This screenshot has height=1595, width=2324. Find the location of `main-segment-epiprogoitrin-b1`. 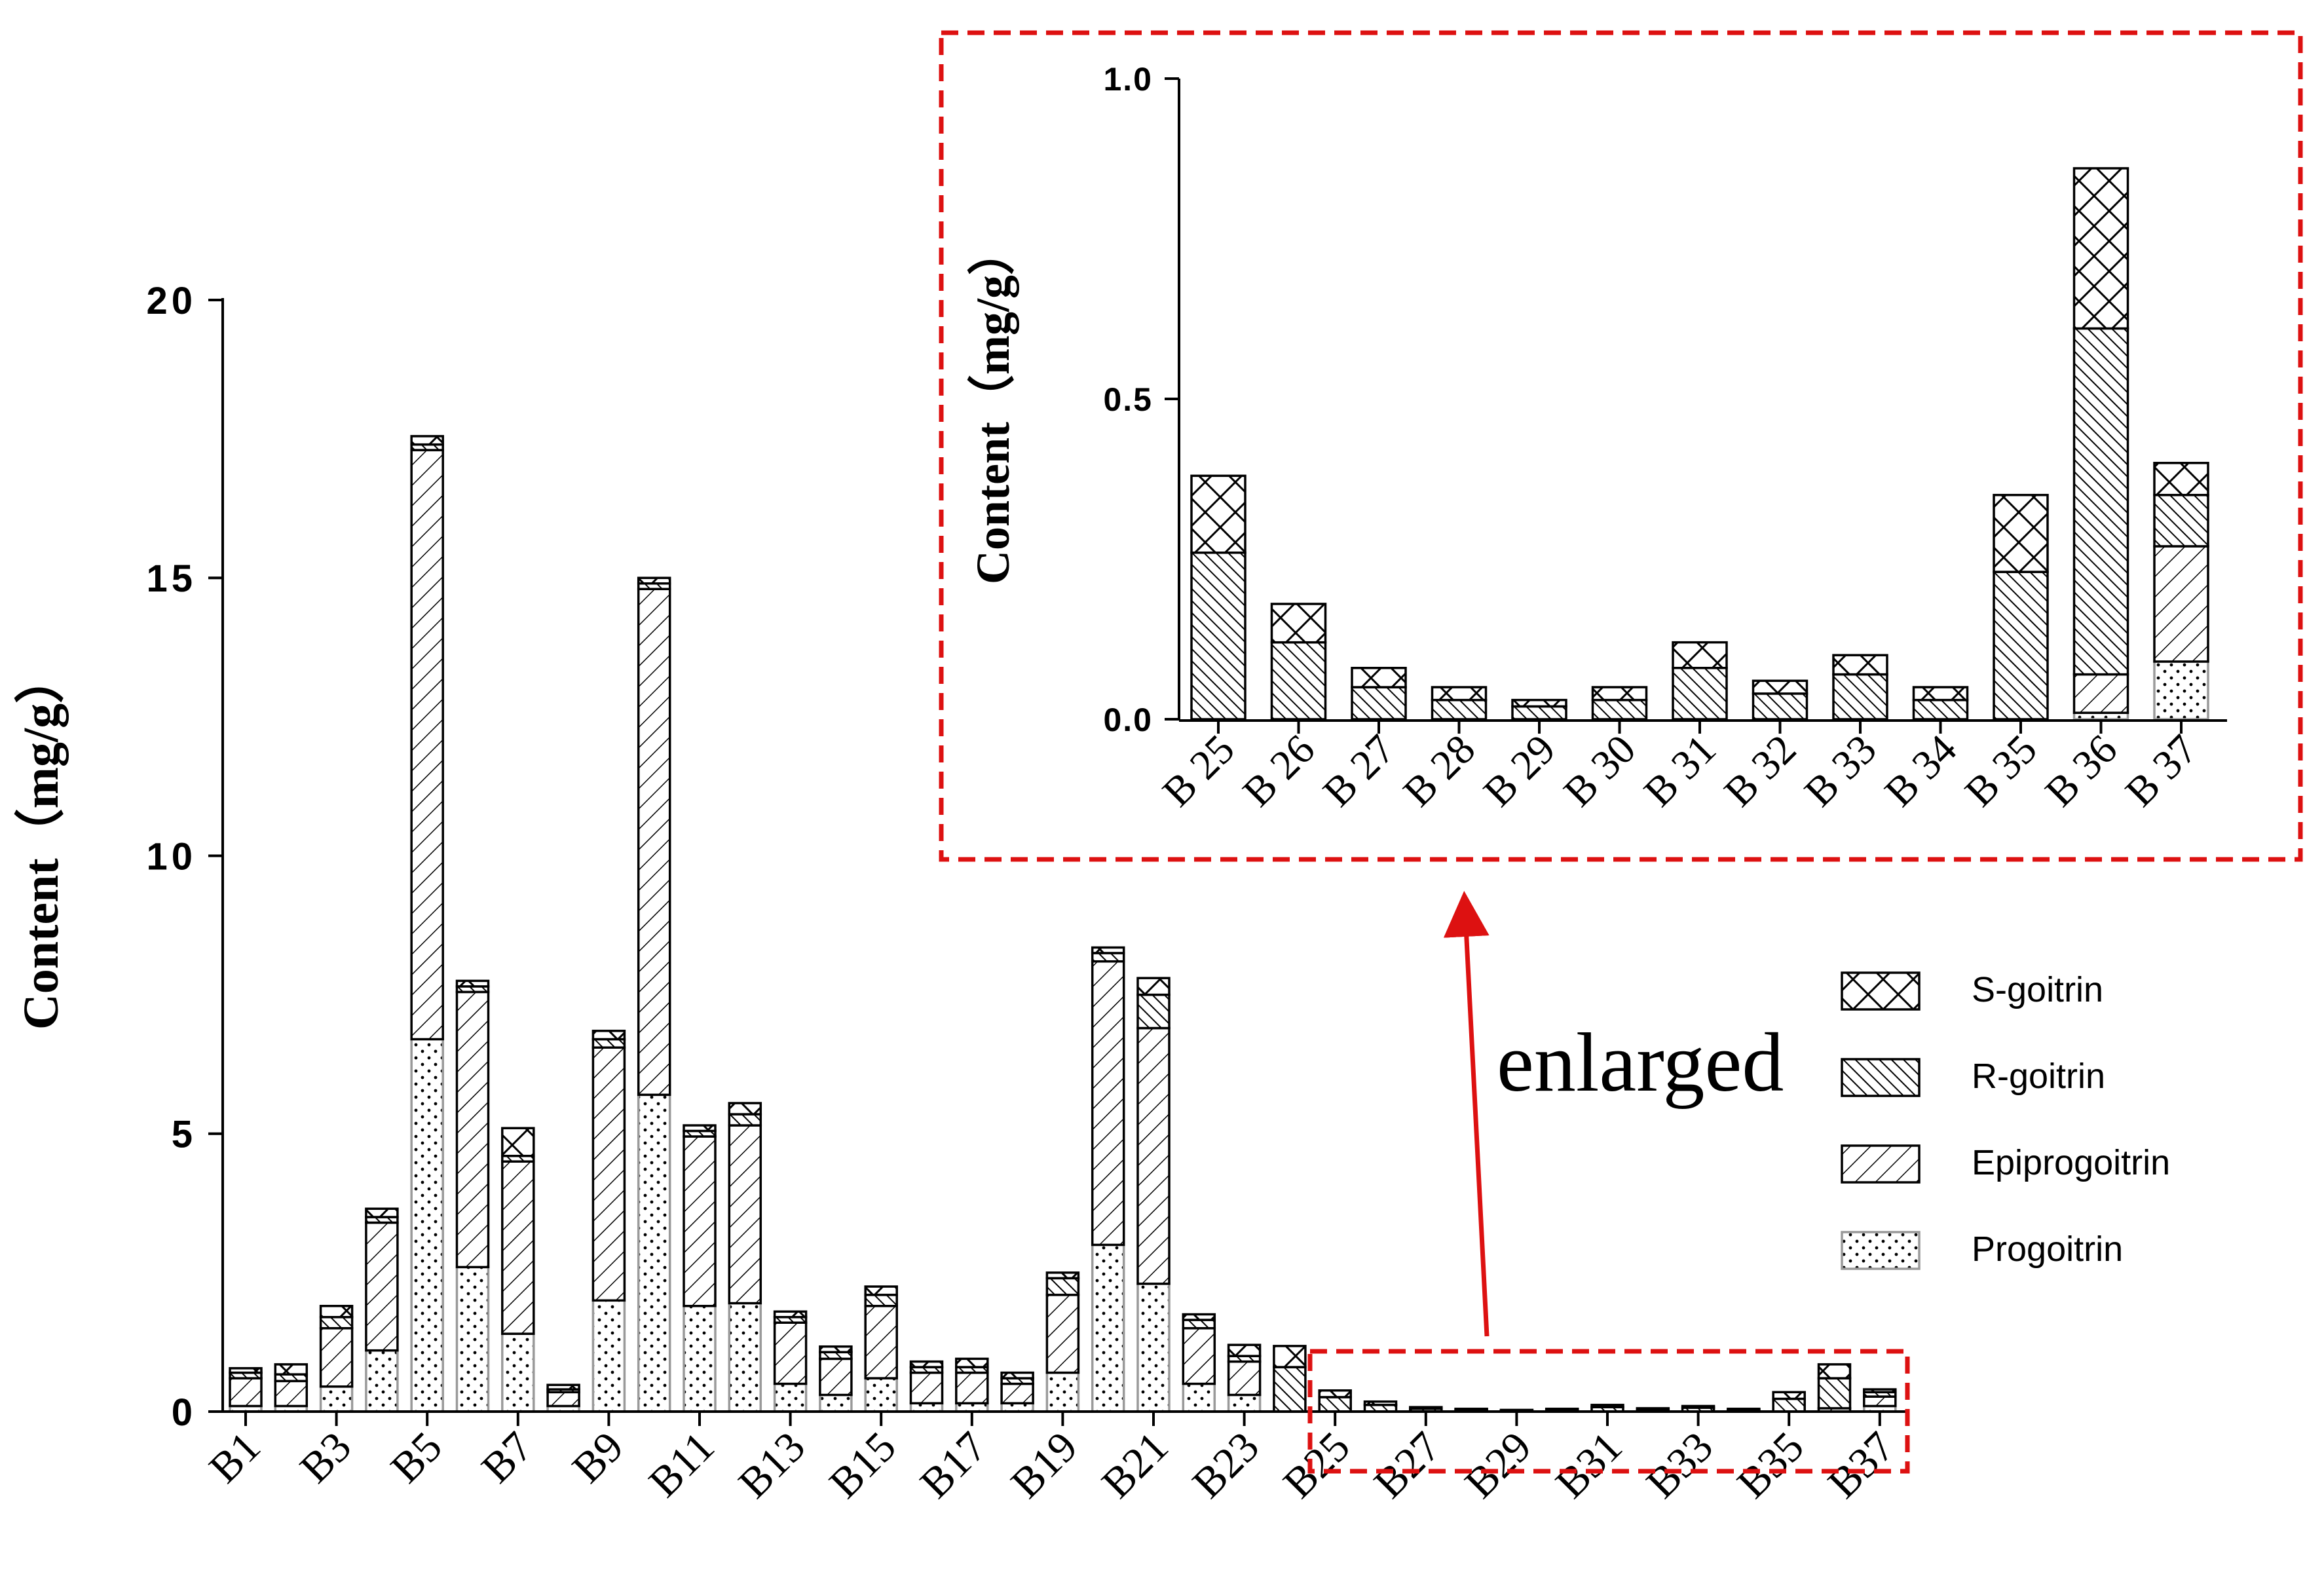

main-segment-epiprogoitrin-b1 is located at coordinates (246, 1392).